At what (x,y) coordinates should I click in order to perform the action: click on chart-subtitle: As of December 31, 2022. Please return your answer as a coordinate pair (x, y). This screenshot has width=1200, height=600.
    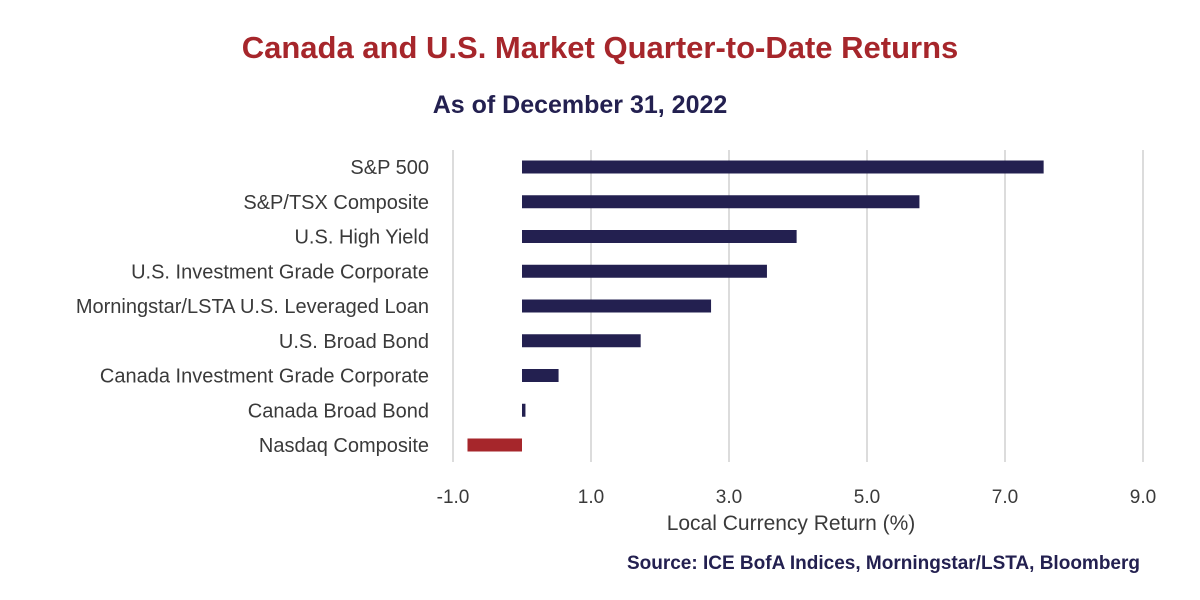
    Looking at the image, I should click on (580, 105).